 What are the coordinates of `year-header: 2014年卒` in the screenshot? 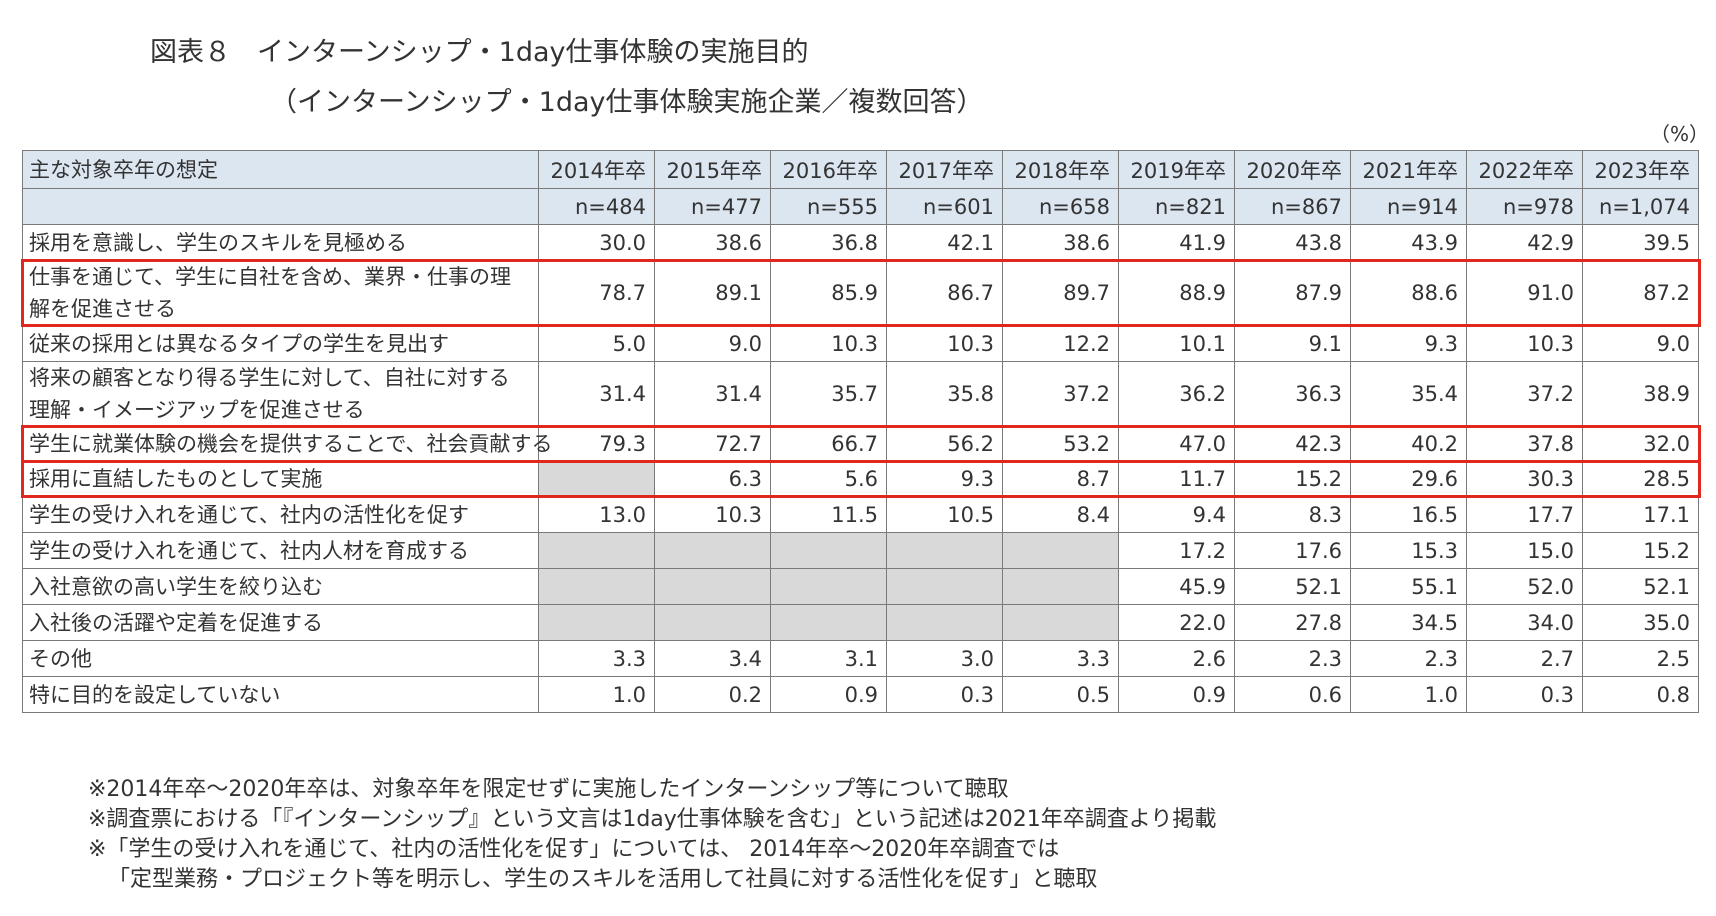 It's located at (596, 169).